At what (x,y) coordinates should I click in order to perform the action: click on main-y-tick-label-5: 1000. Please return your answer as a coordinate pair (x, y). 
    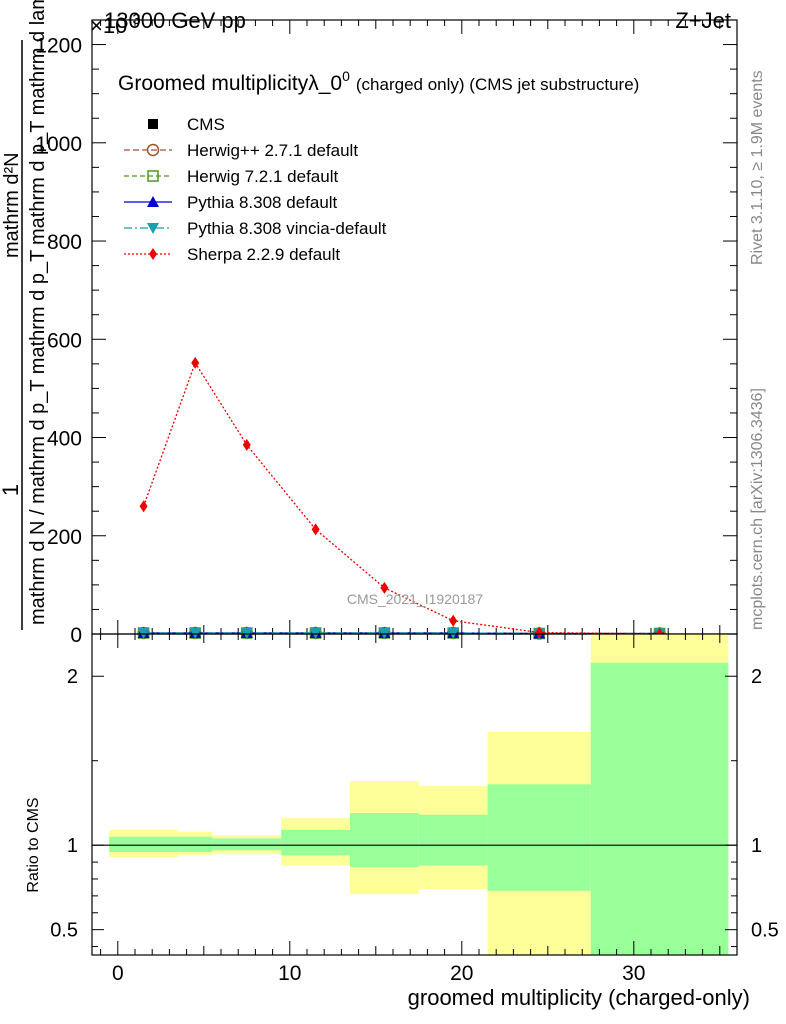
    Looking at the image, I should click on (58, 144).